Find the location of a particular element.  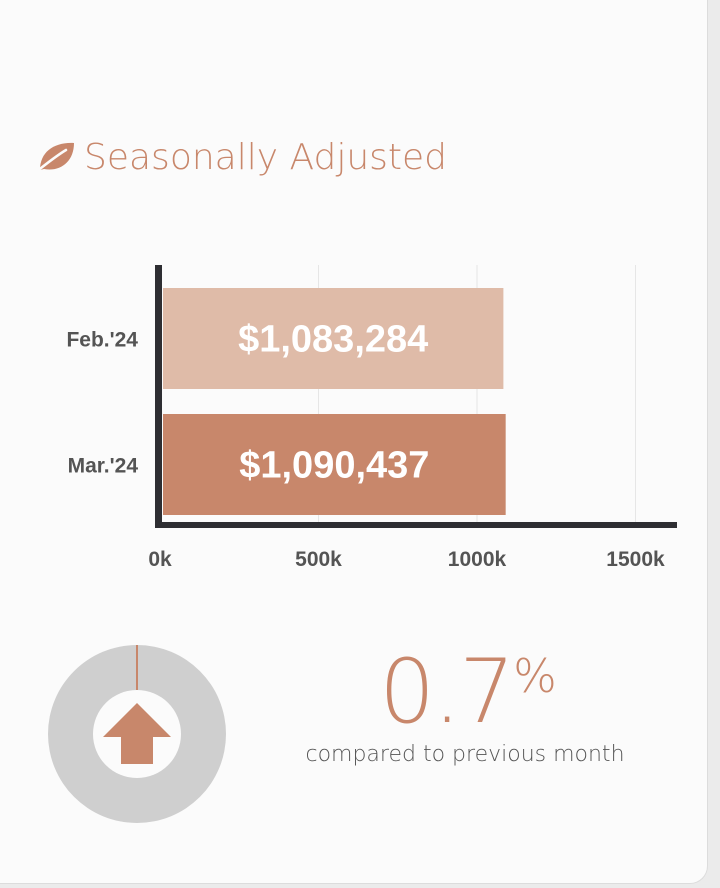

bar-data-label-1: $1,090,437 is located at coordinates (334, 466).